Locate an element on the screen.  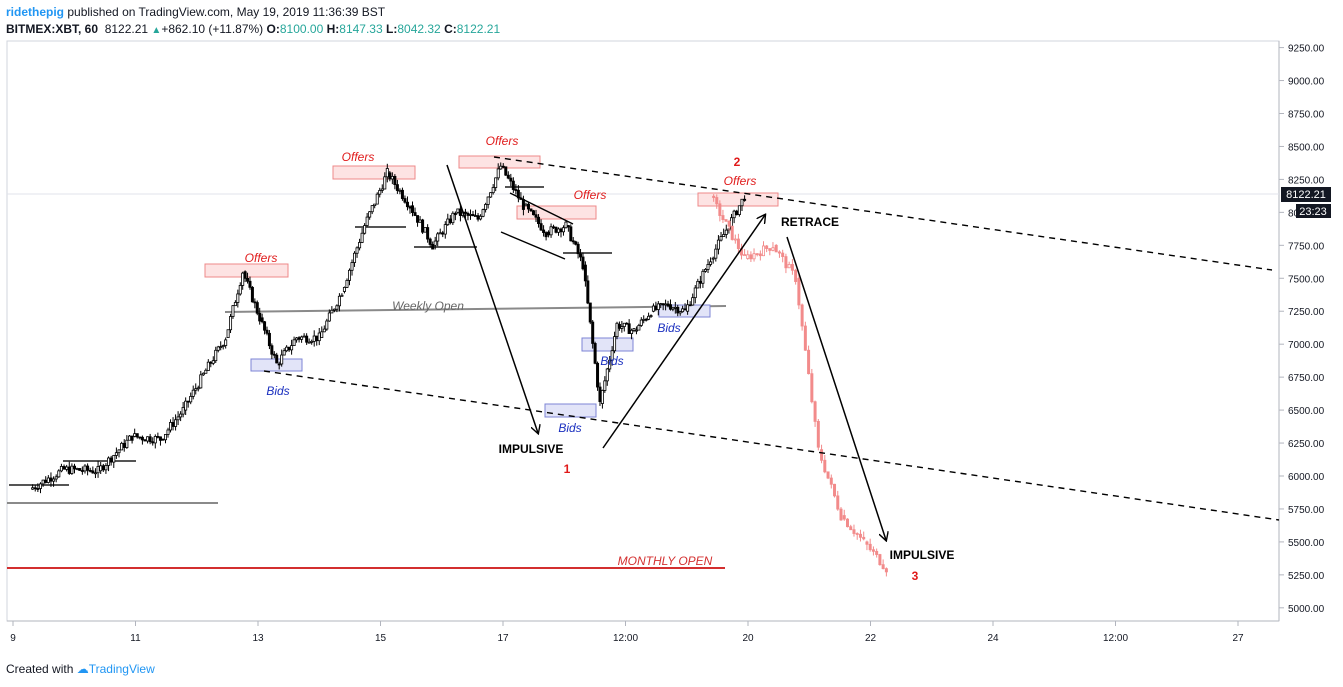
time-axis: 9 11 13 15 17 12:00 20 22 24 12:00 27 is located at coordinates (627, 632).